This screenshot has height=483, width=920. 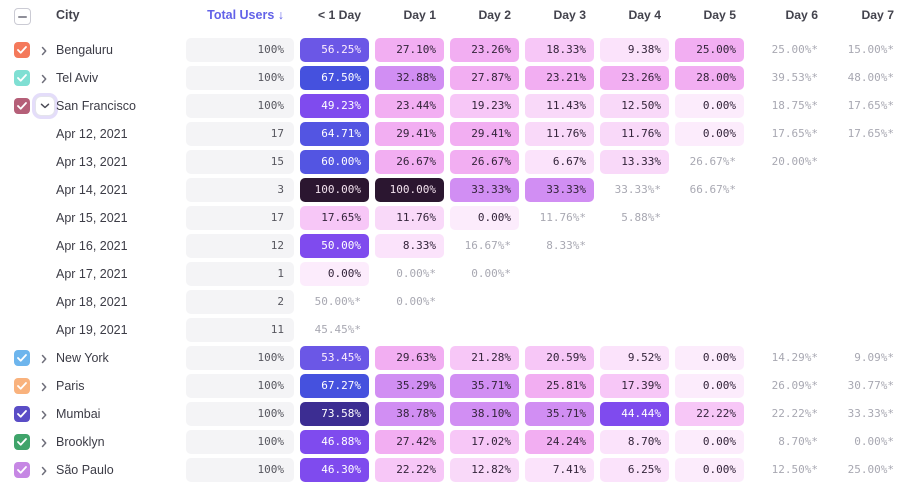 What do you see at coordinates (409, 358) in the screenshot?
I see `retention-cell: 29.63%` at bounding box center [409, 358].